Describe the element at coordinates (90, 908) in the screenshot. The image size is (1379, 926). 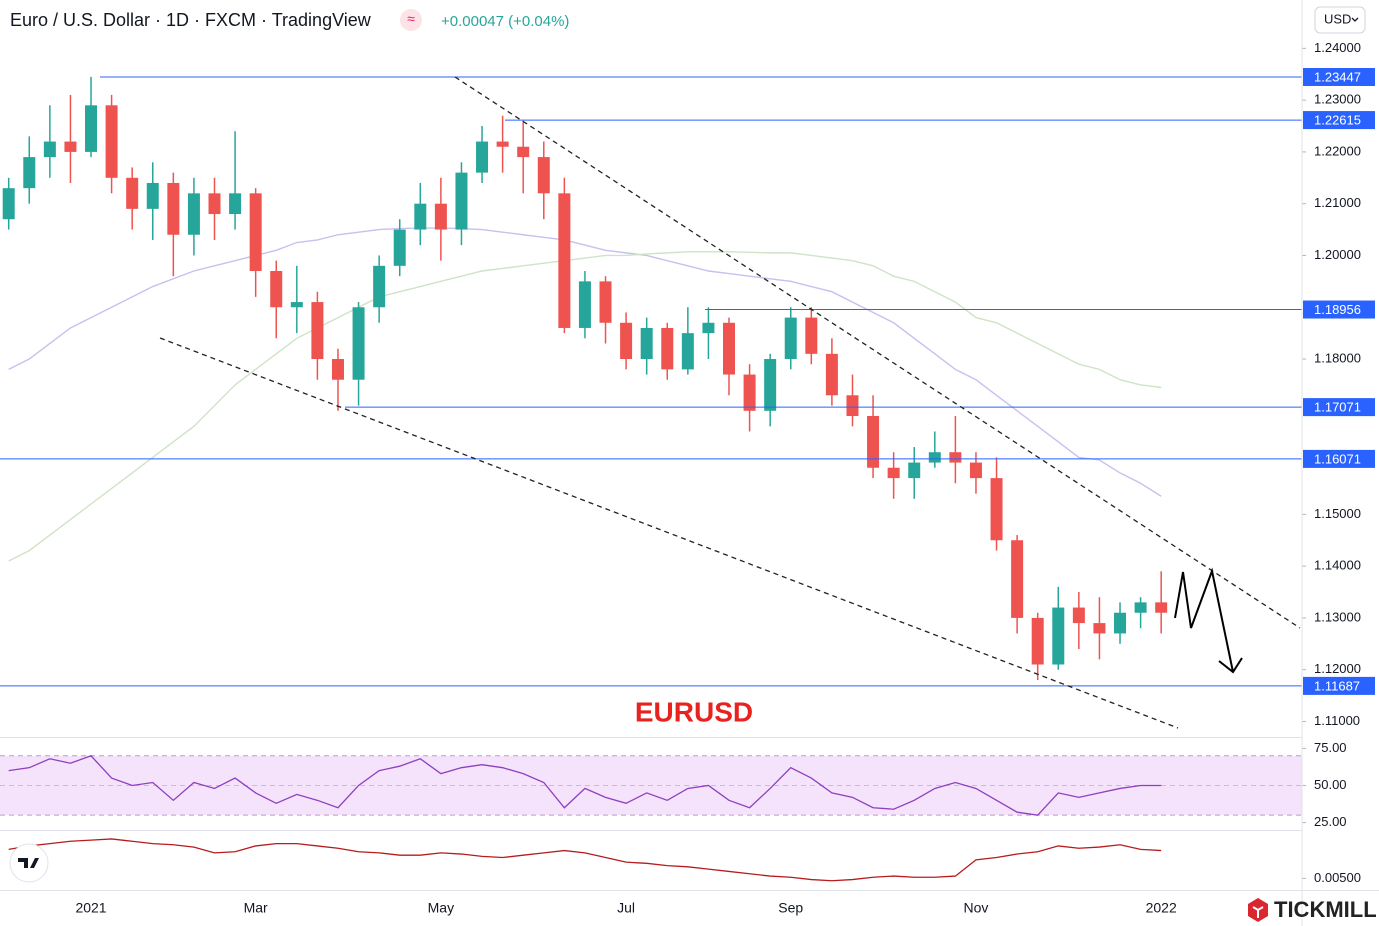
I see `x-tick-label: 2021` at that location.